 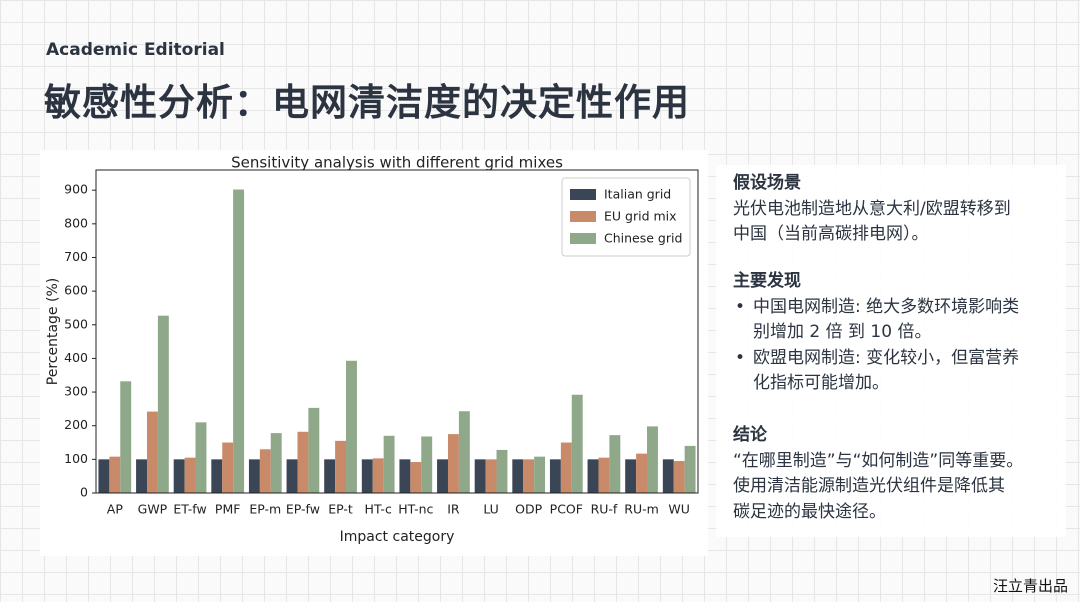 What do you see at coordinates (640, 216) in the screenshot?
I see `legend-label: EU grid mix` at bounding box center [640, 216].